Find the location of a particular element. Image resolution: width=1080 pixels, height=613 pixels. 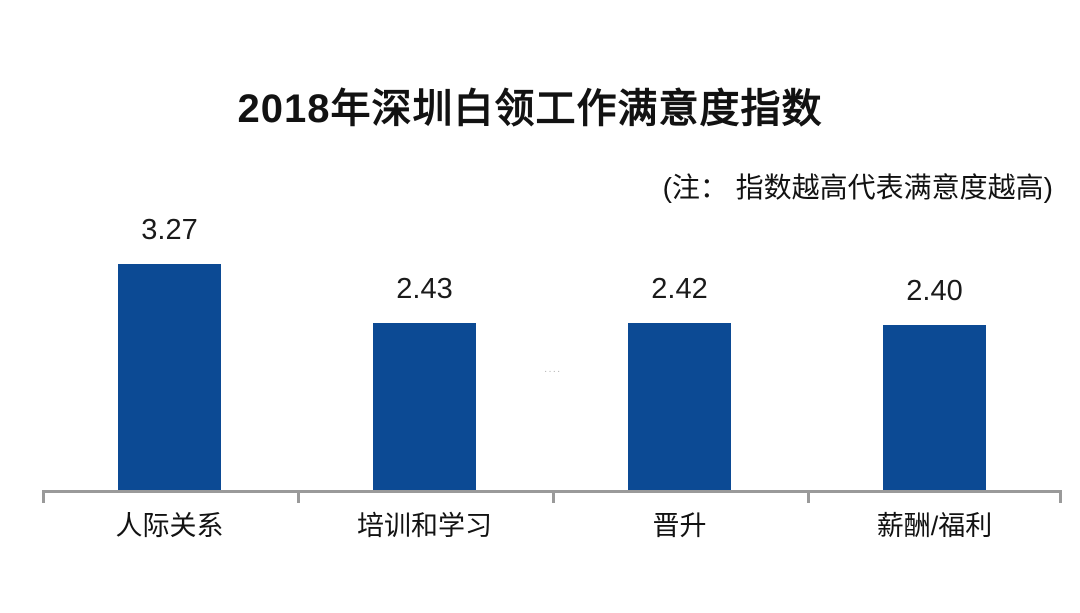

x-axis-line is located at coordinates (552, 491).